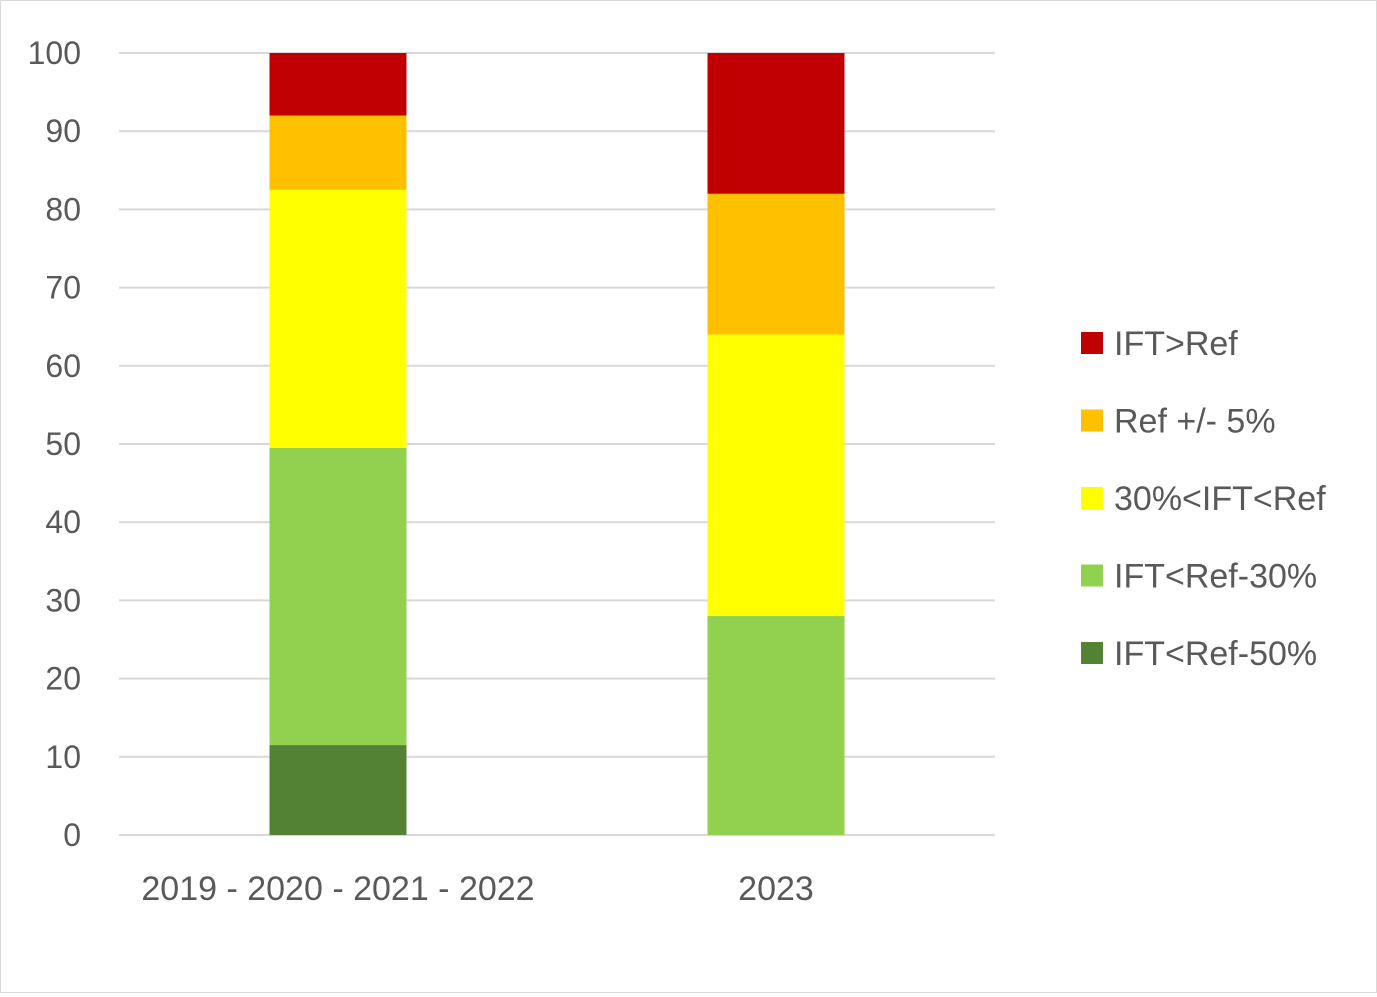  I want to click on legend-label: IFT<Ref-50%, so click(1215, 654).